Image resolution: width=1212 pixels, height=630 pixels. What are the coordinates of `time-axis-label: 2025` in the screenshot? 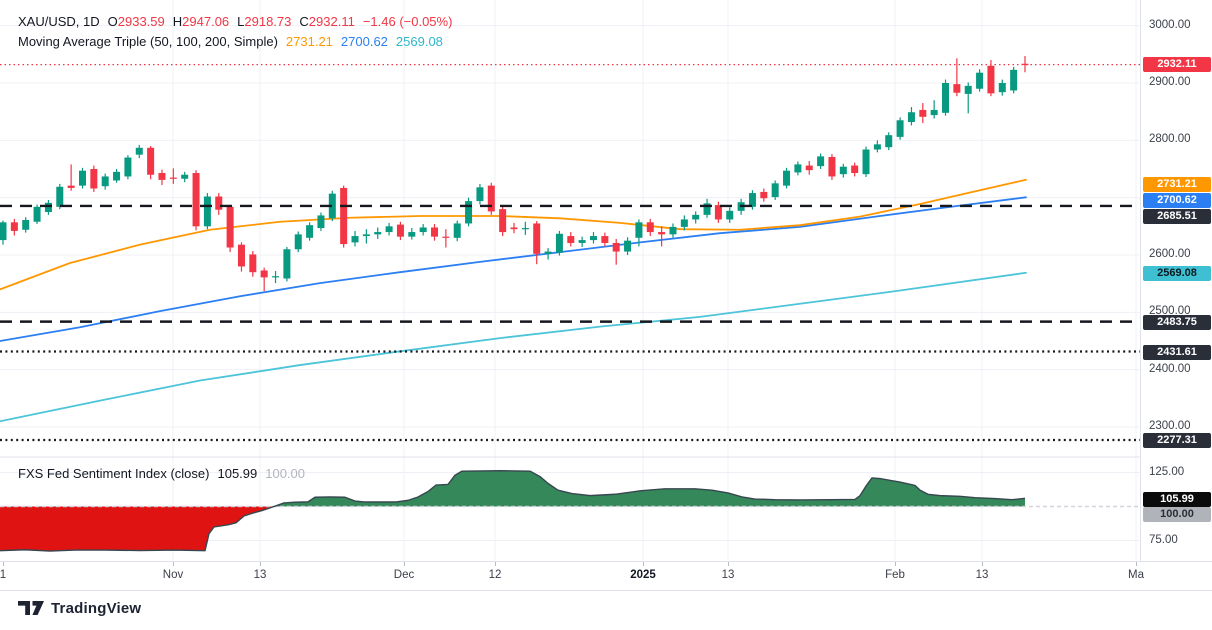 It's located at (643, 575).